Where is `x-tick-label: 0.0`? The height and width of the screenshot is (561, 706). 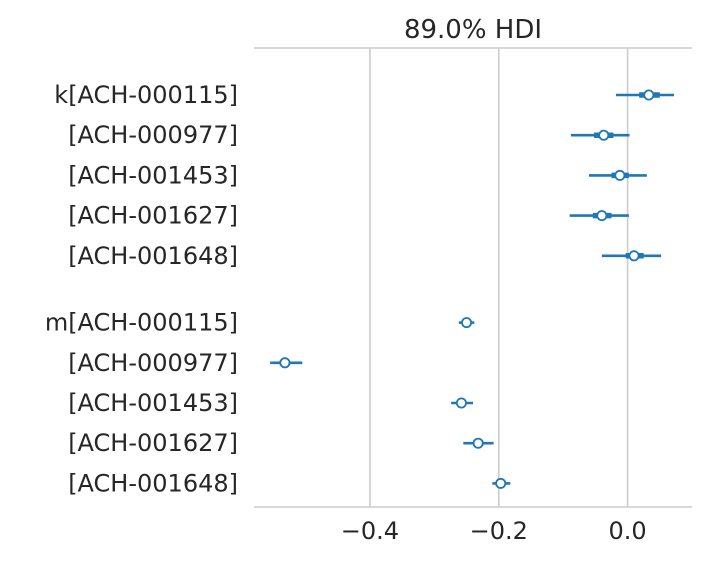
x-tick-label: 0.0 is located at coordinates (628, 531).